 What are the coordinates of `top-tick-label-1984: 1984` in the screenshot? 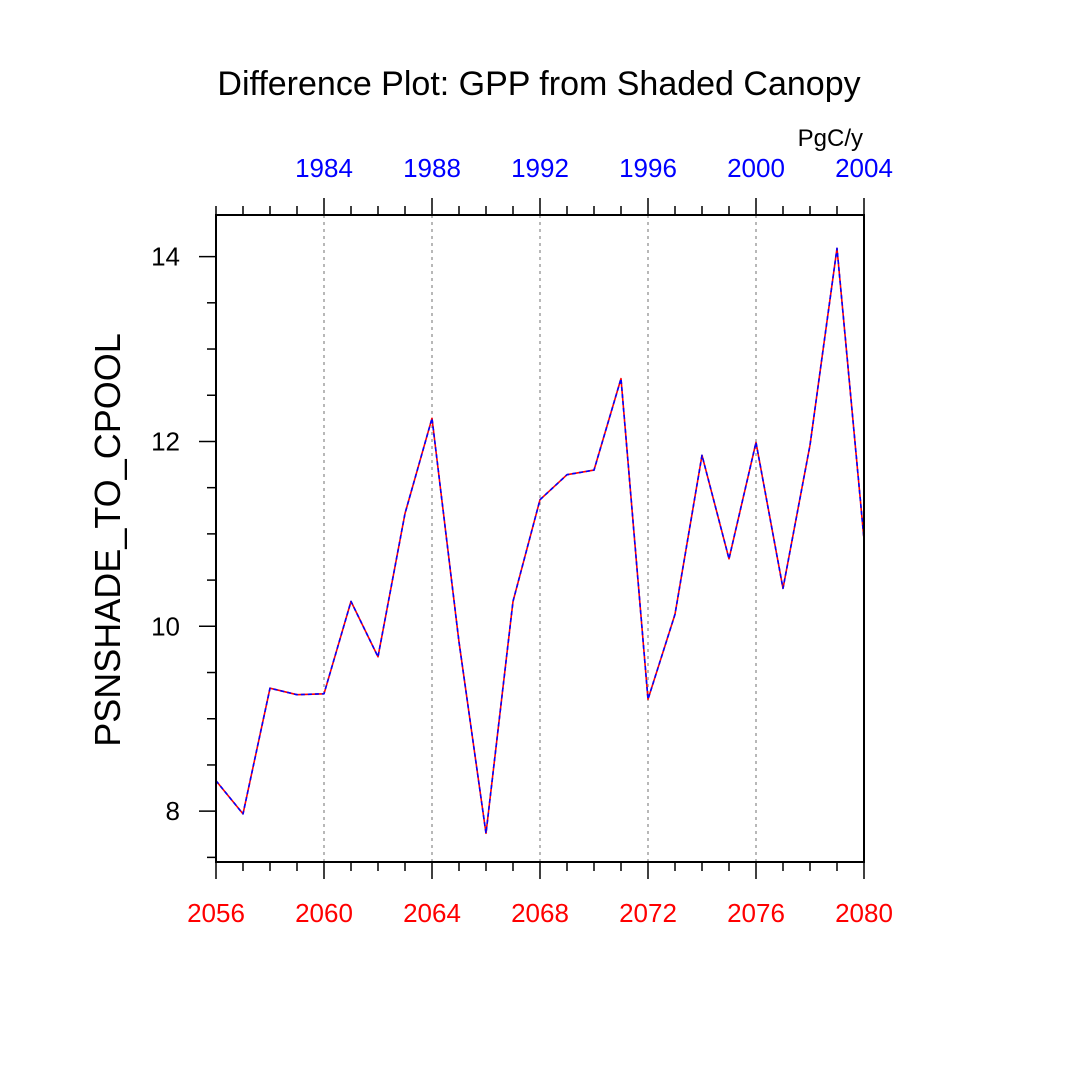 It's located at (324, 168).